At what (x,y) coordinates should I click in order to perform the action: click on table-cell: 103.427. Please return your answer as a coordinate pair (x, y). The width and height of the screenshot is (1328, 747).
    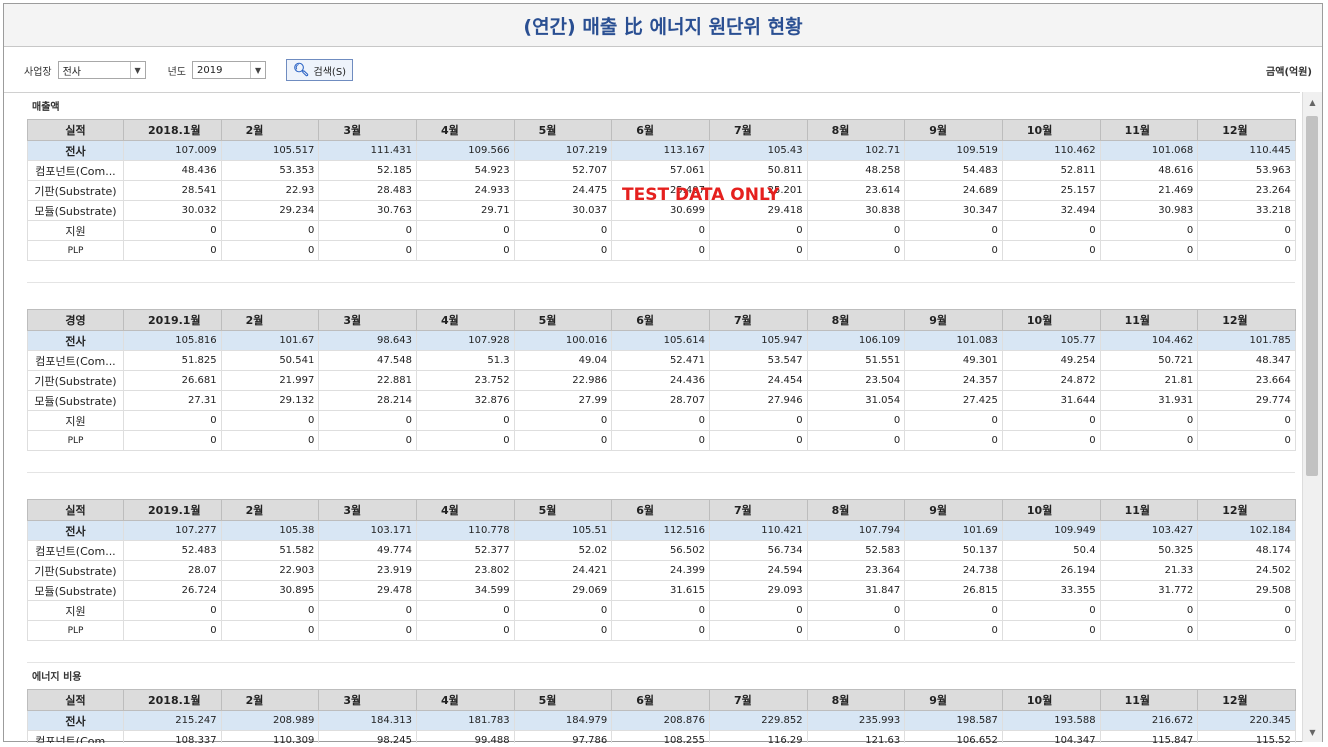
    Looking at the image, I should click on (1149, 530).